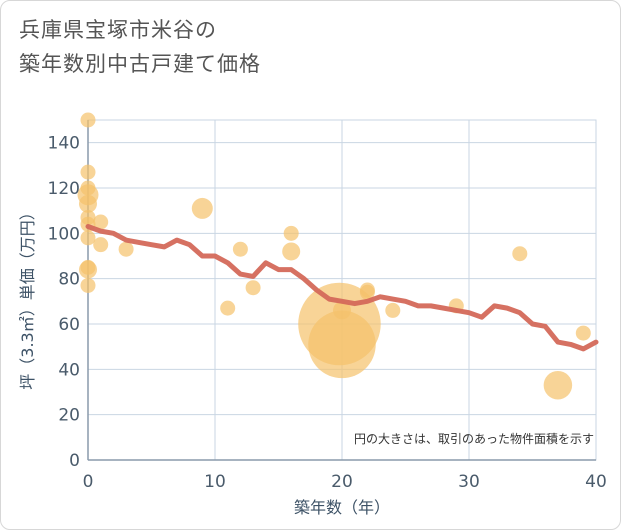  Describe the element at coordinates (69, 325) in the screenshot. I see `y-tick-label: 60` at that location.